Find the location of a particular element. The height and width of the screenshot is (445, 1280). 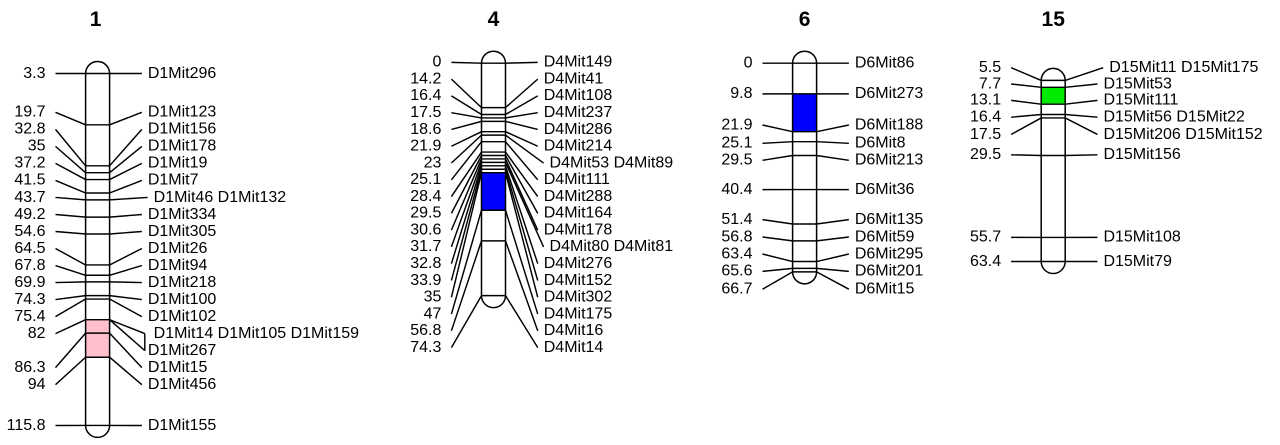

svg-text: D1Mit156 is located at coordinates (182, 129).